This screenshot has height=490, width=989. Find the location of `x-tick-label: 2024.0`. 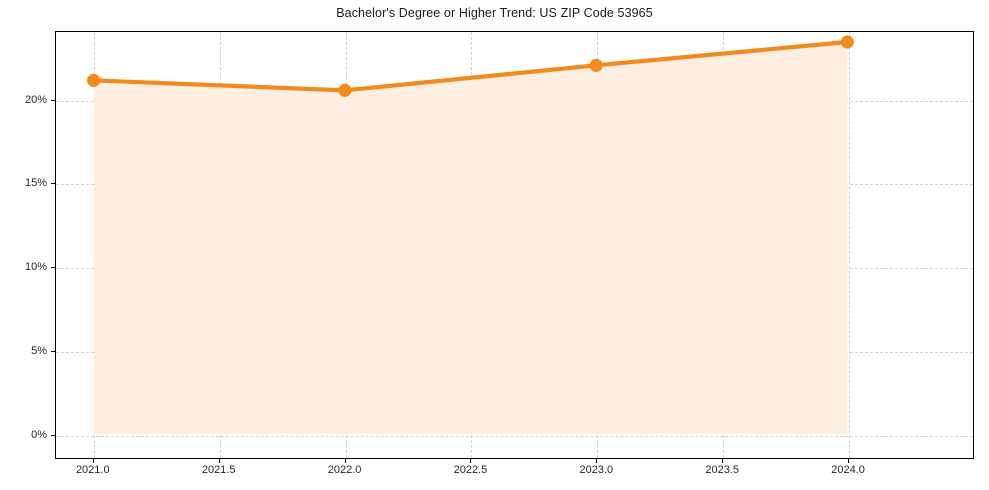

x-tick-label: 2024.0 is located at coordinates (848, 470).